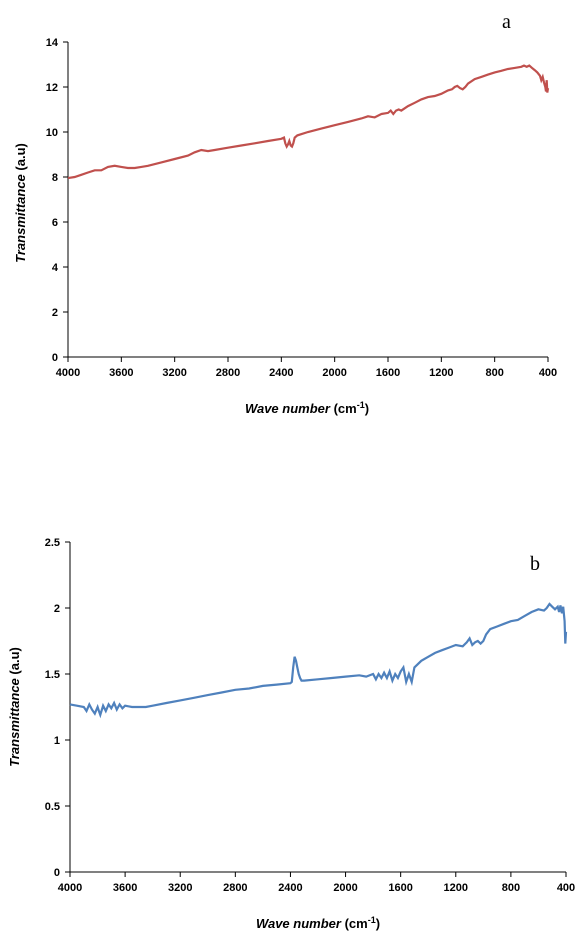 This screenshot has width=582, height=932. I want to click on y-tick-label: 1.5, so click(52, 675).